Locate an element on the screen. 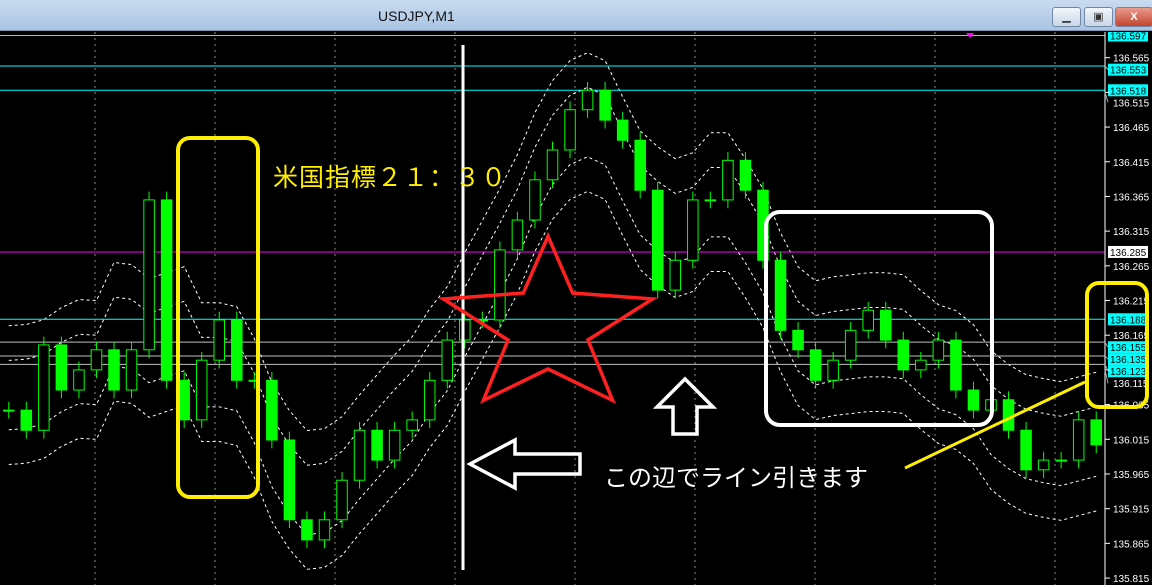  restore-button: ▣ is located at coordinates (1098, 17).